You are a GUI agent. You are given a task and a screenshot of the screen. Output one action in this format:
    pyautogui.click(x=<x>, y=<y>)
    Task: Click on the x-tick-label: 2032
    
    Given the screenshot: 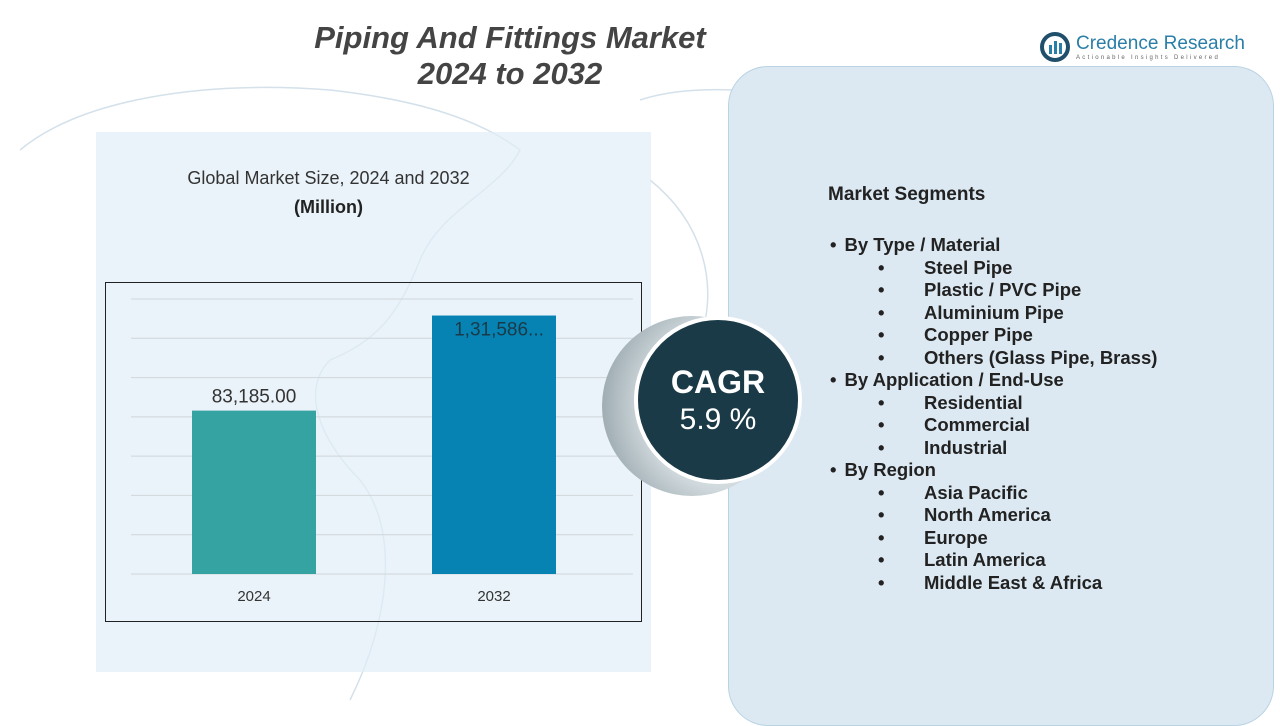 What is the action you would take?
    pyautogui.click(x=493, y=596)
    